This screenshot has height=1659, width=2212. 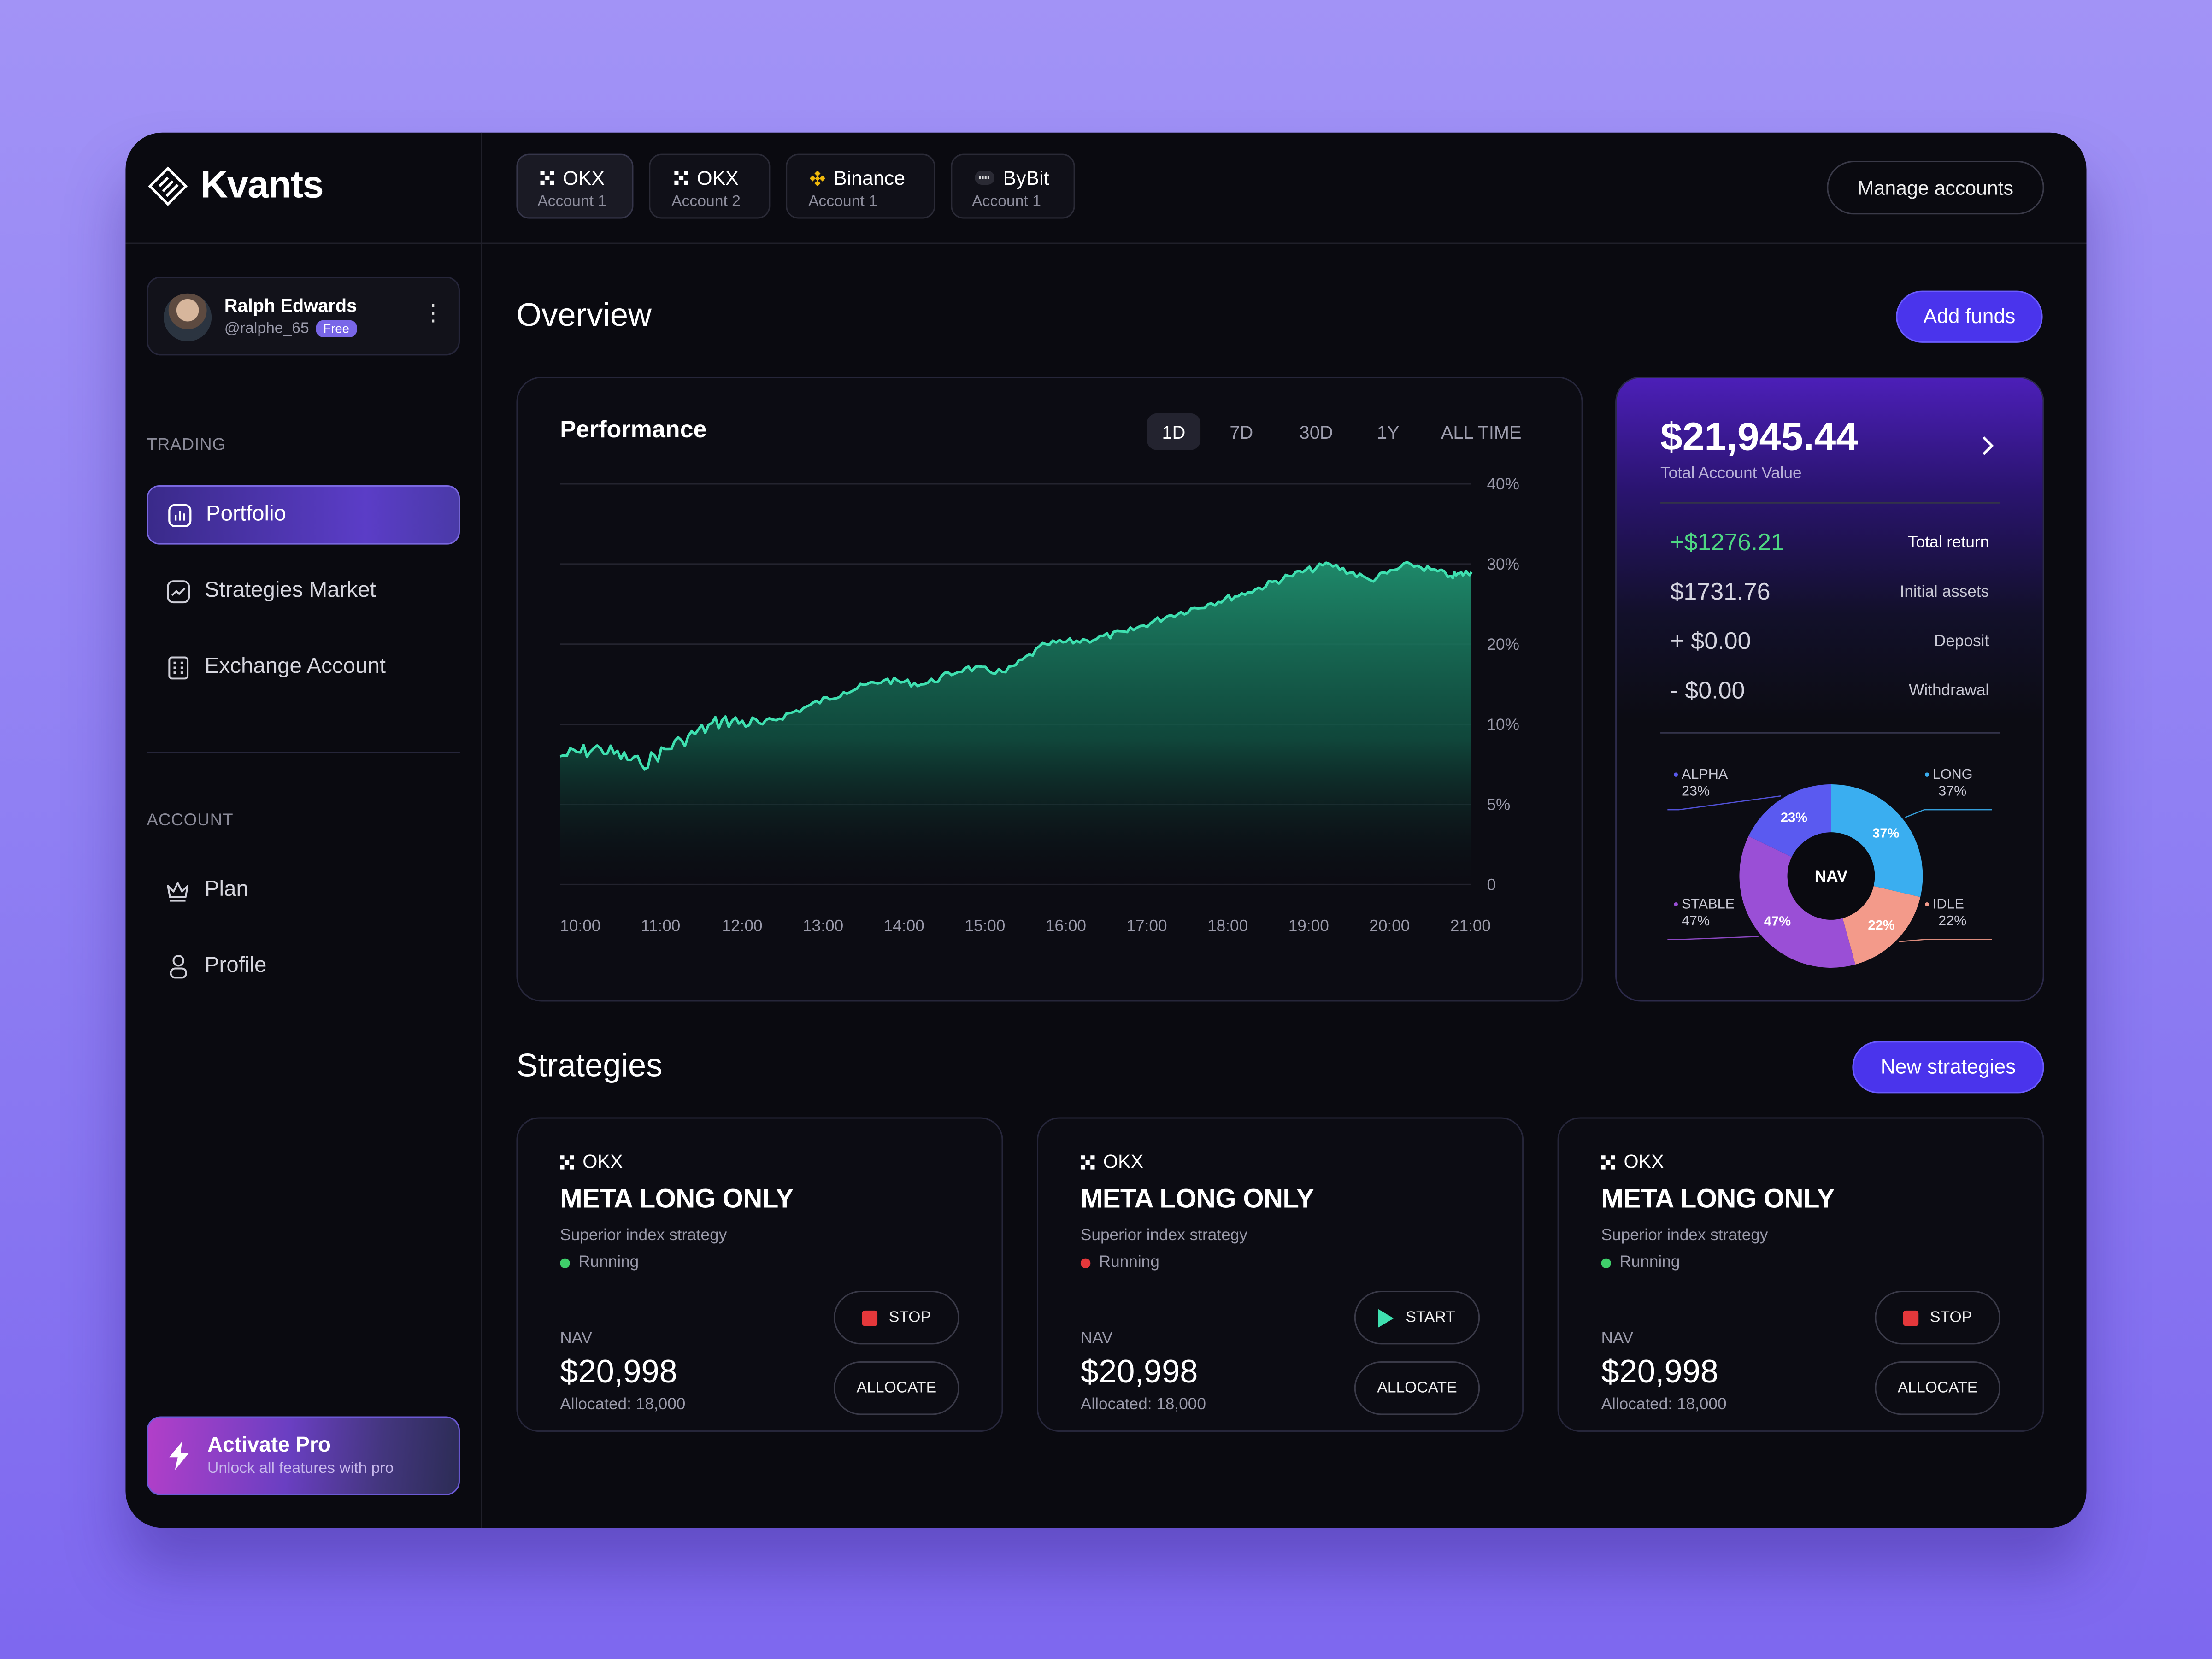 I want to click on activate-pro-title: Activate Pro, so click(x=269, y=1445).